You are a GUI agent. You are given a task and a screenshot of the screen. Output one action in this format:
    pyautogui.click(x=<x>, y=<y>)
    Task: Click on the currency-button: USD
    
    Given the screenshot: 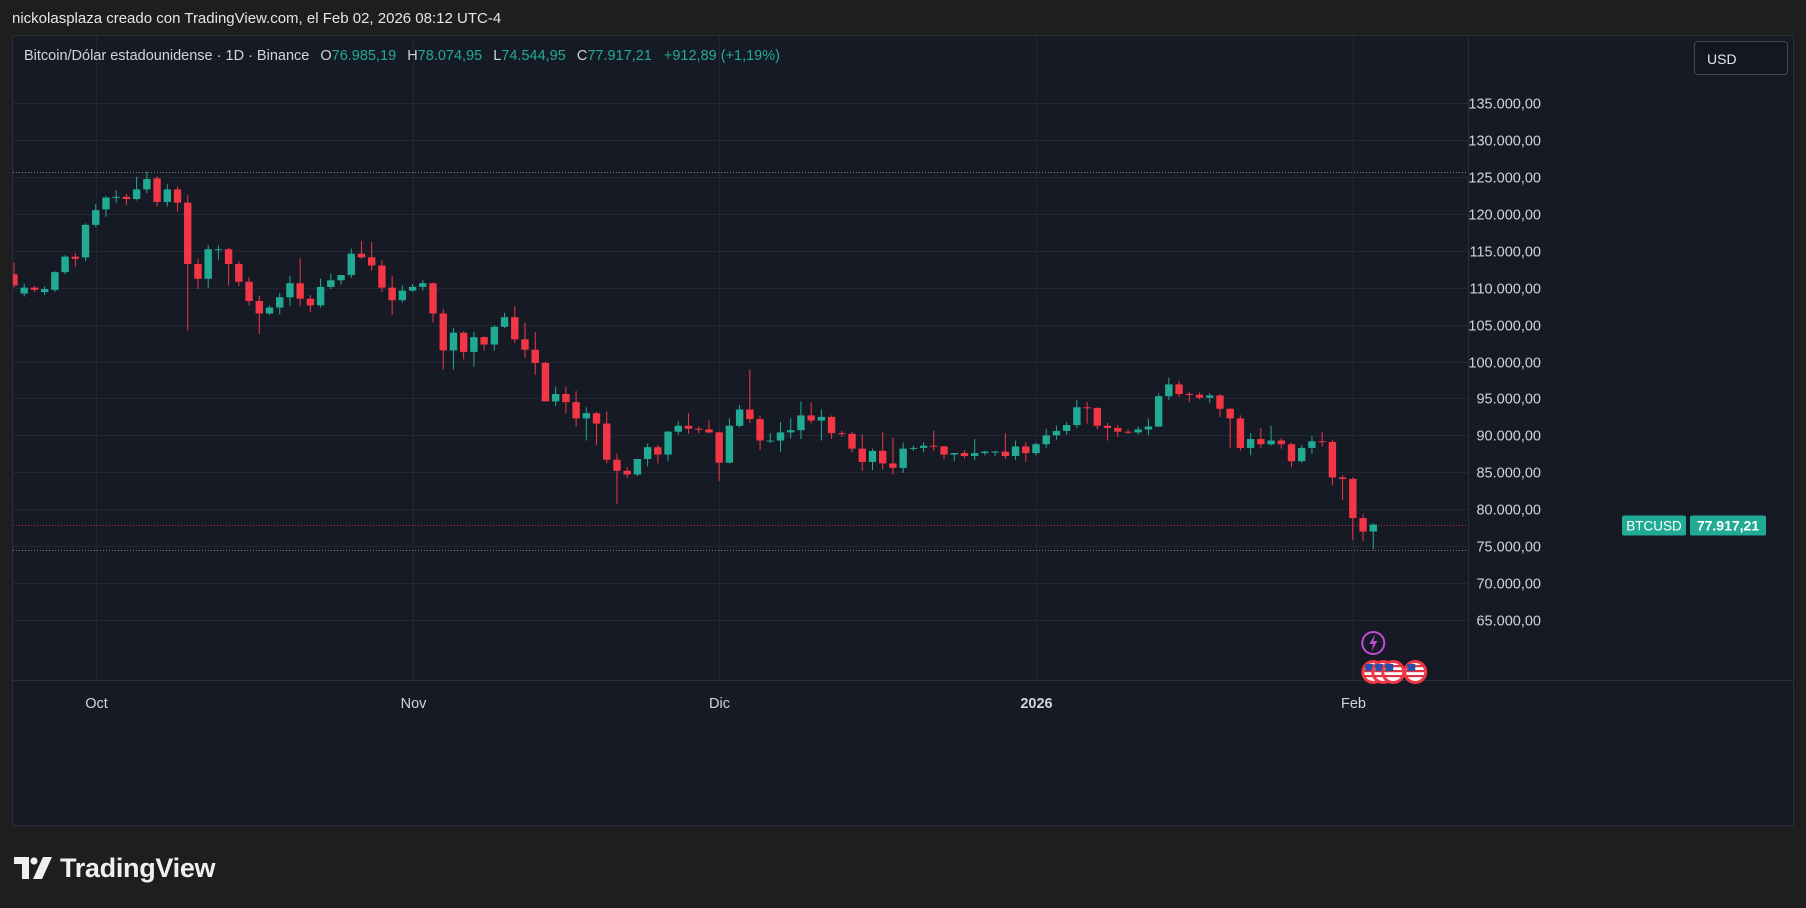 What is the action you would take?
    pyautogui.click(x=1741, y=58)
    